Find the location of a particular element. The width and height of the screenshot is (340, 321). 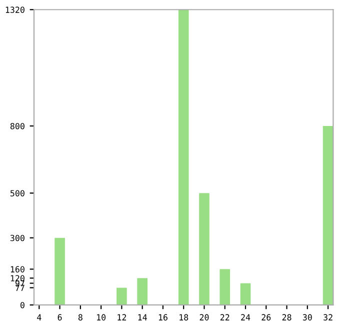

x-tick-label: 22 is located at coordinates (225, 317).